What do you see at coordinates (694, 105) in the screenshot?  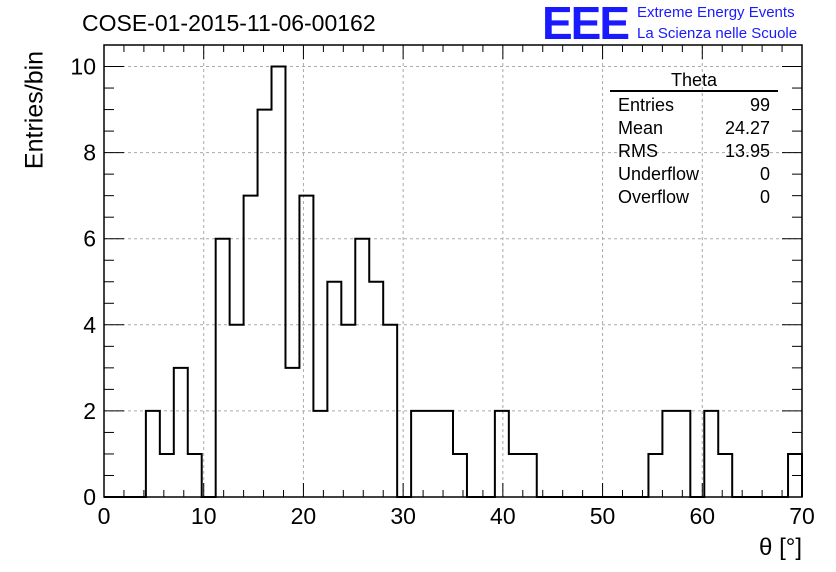 I see `stats-row-entries: Entries 99` at bounding box center [694, 105].